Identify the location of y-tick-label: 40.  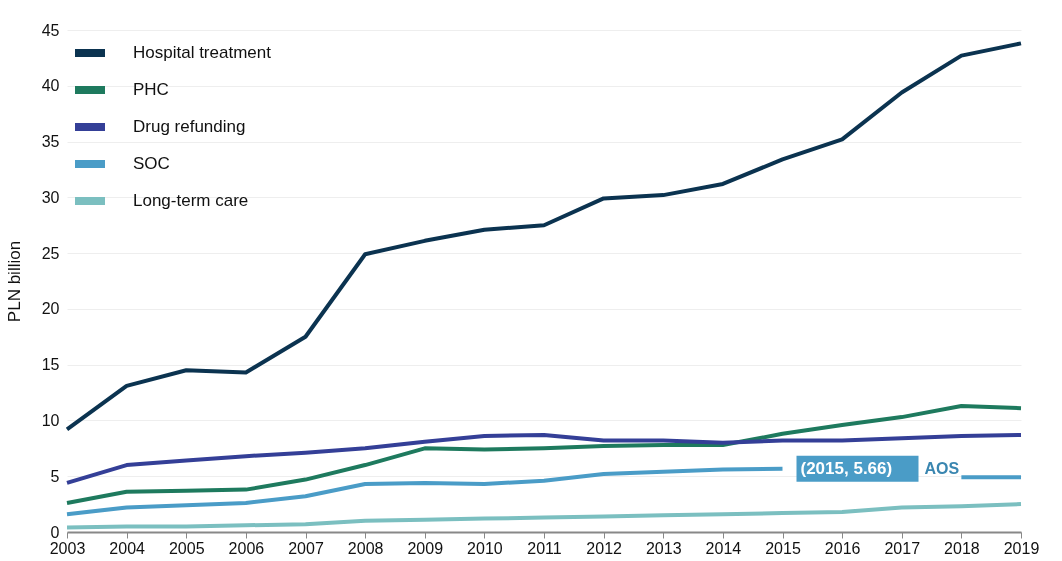
(50, 86).